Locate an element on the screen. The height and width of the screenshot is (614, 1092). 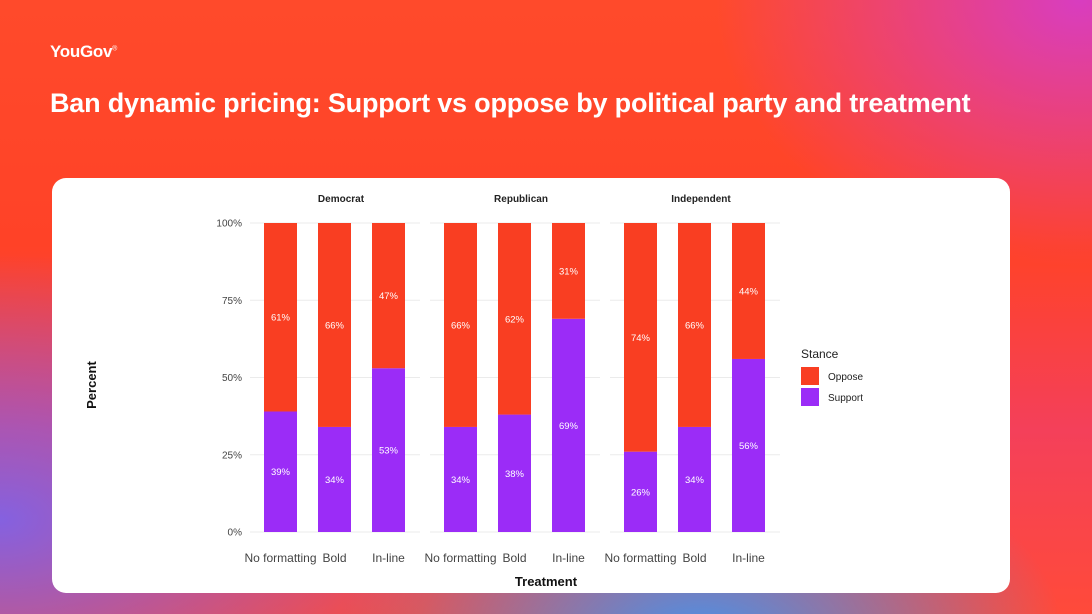
registered-mark: ® is located at coordinates (114, 49).